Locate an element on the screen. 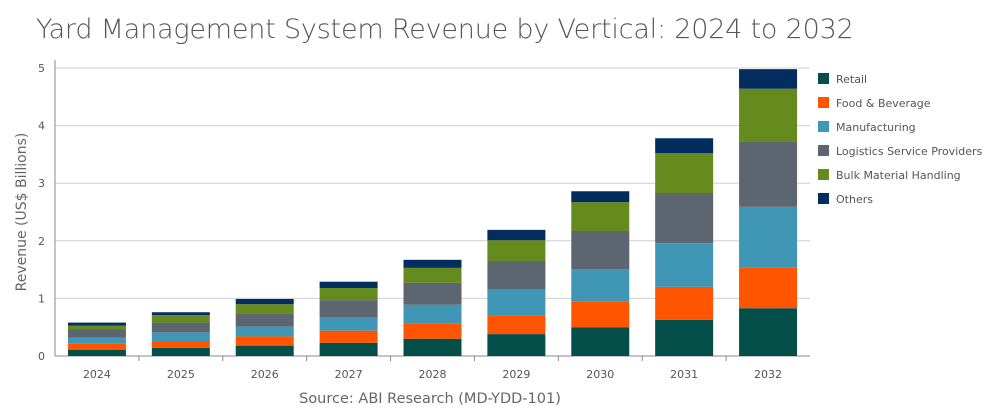 The image size is (994, 420). legend-label: Manufacturing is located at coordinates (876, 127).